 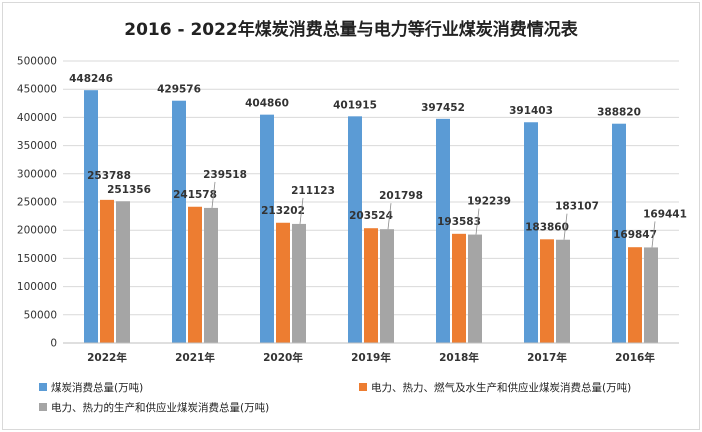 I want to click on data-label-s3-6: 183107, so click(x=577, y=207).